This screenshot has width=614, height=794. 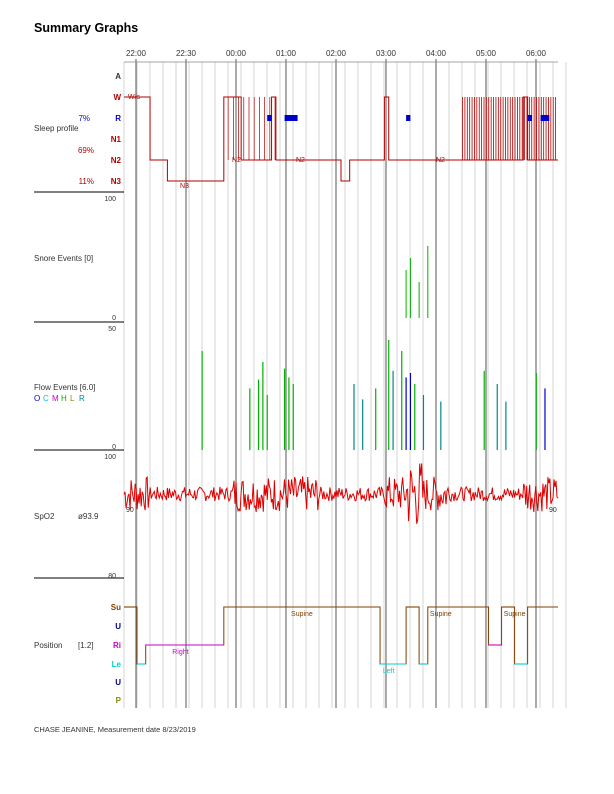 I want to click on n1-percent: 69%, so click(x=86, y=150).